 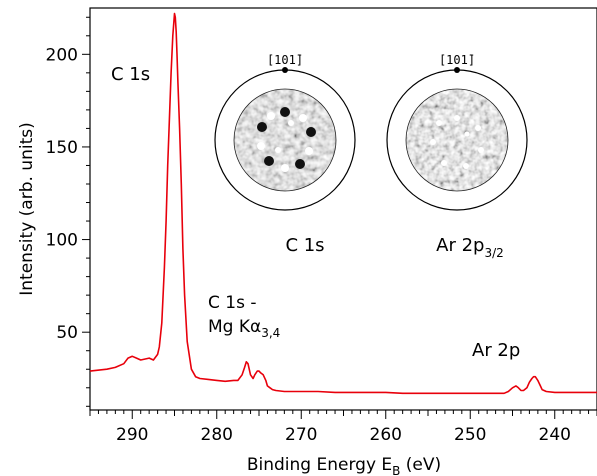 What do you see at coordinates (470, 435) in the screenshot?
I see `x-tick-label: 250` at bounding box center [470, 435].